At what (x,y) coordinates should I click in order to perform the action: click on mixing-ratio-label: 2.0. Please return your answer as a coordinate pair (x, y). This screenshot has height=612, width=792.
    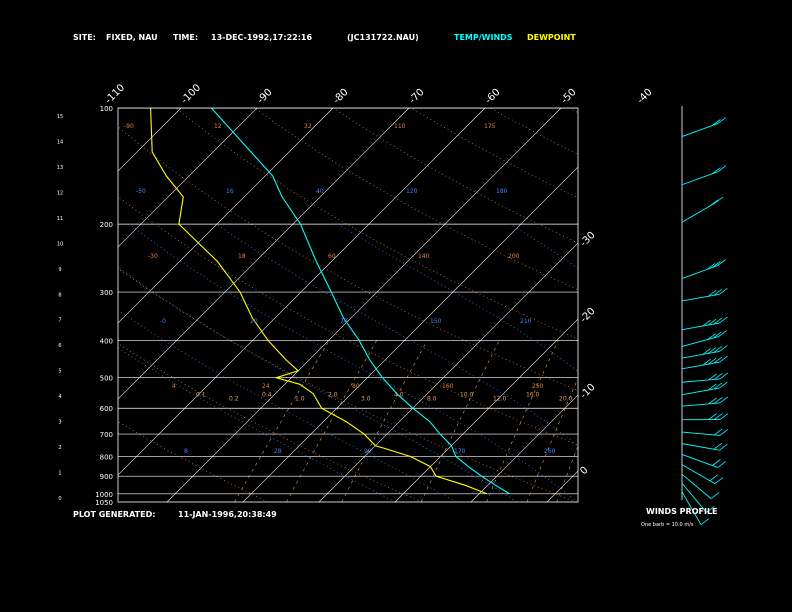
    Looking at the image, I should click on (333, 395).